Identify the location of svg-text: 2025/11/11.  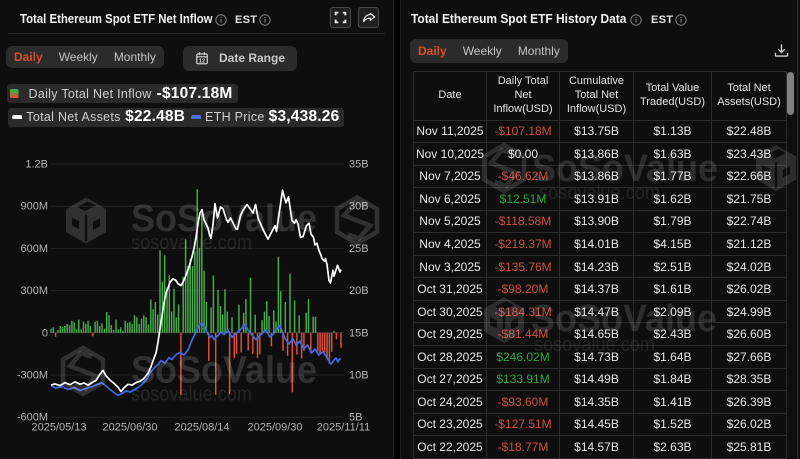
(343, 428).